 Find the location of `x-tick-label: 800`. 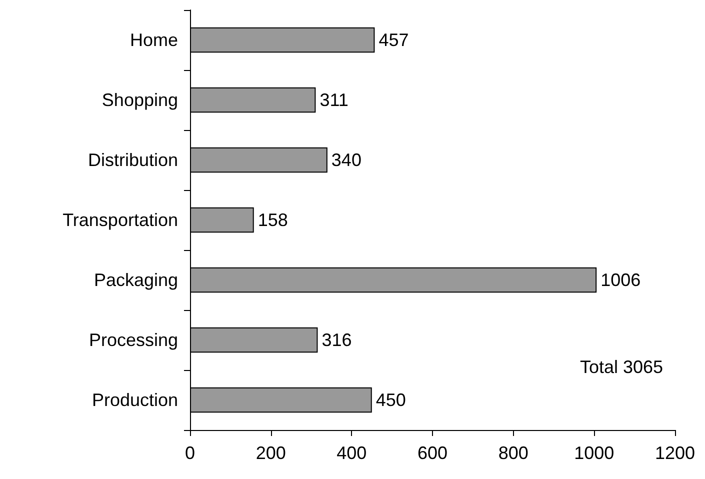

x-tick-label: 800 is located at coordinates (513, 453).